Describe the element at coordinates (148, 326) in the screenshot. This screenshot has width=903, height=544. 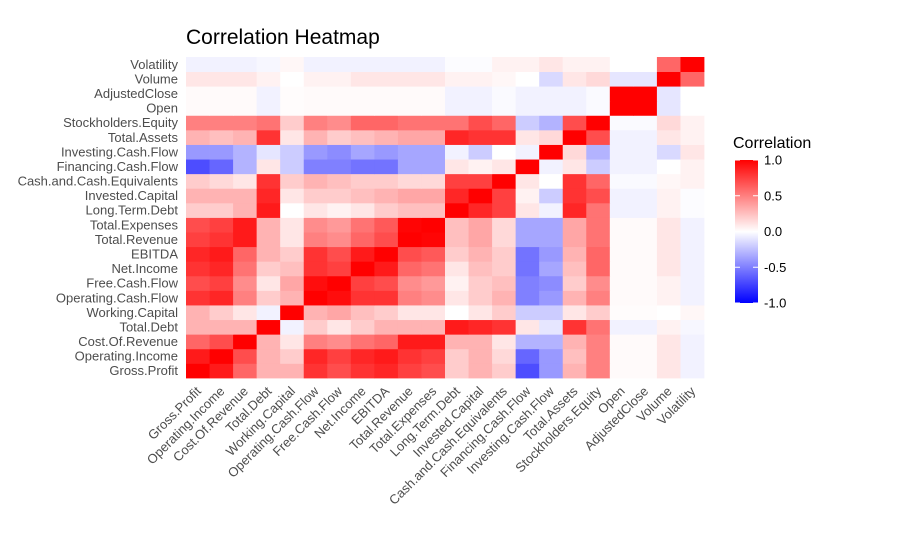
I see `y-tick-label: Total.Debt` at that location.